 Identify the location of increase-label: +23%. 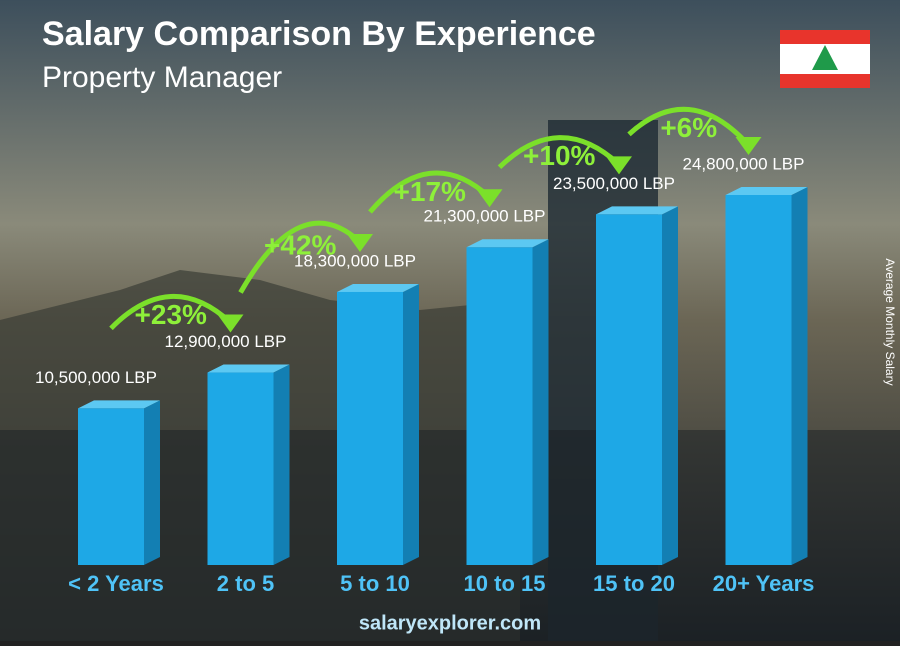
(171, 314).